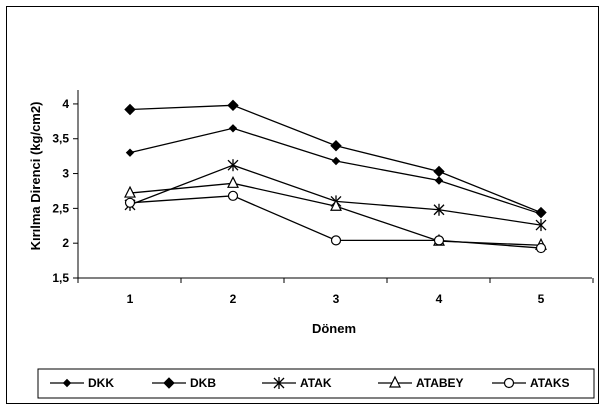 This screenshot has width=607, height=412. I want to click on y-tick-label: 3, so click(65, 174).